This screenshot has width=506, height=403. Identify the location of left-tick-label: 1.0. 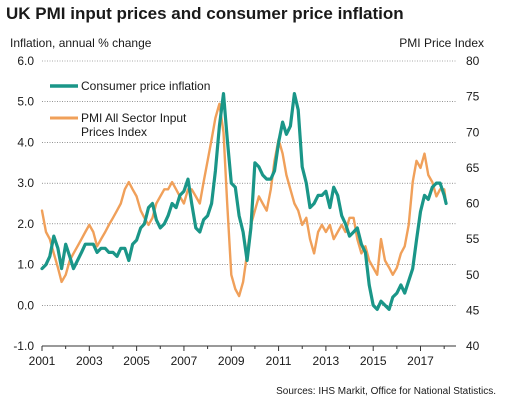
(25, 265).